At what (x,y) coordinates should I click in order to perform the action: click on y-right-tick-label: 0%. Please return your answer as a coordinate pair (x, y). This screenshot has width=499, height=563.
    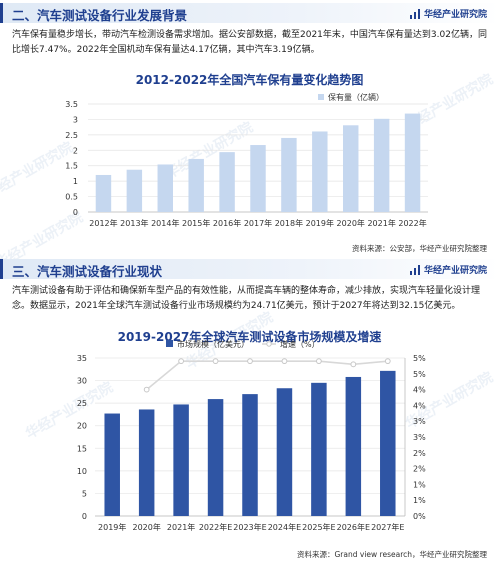
    Looking at the image, I should click on (419, 516).